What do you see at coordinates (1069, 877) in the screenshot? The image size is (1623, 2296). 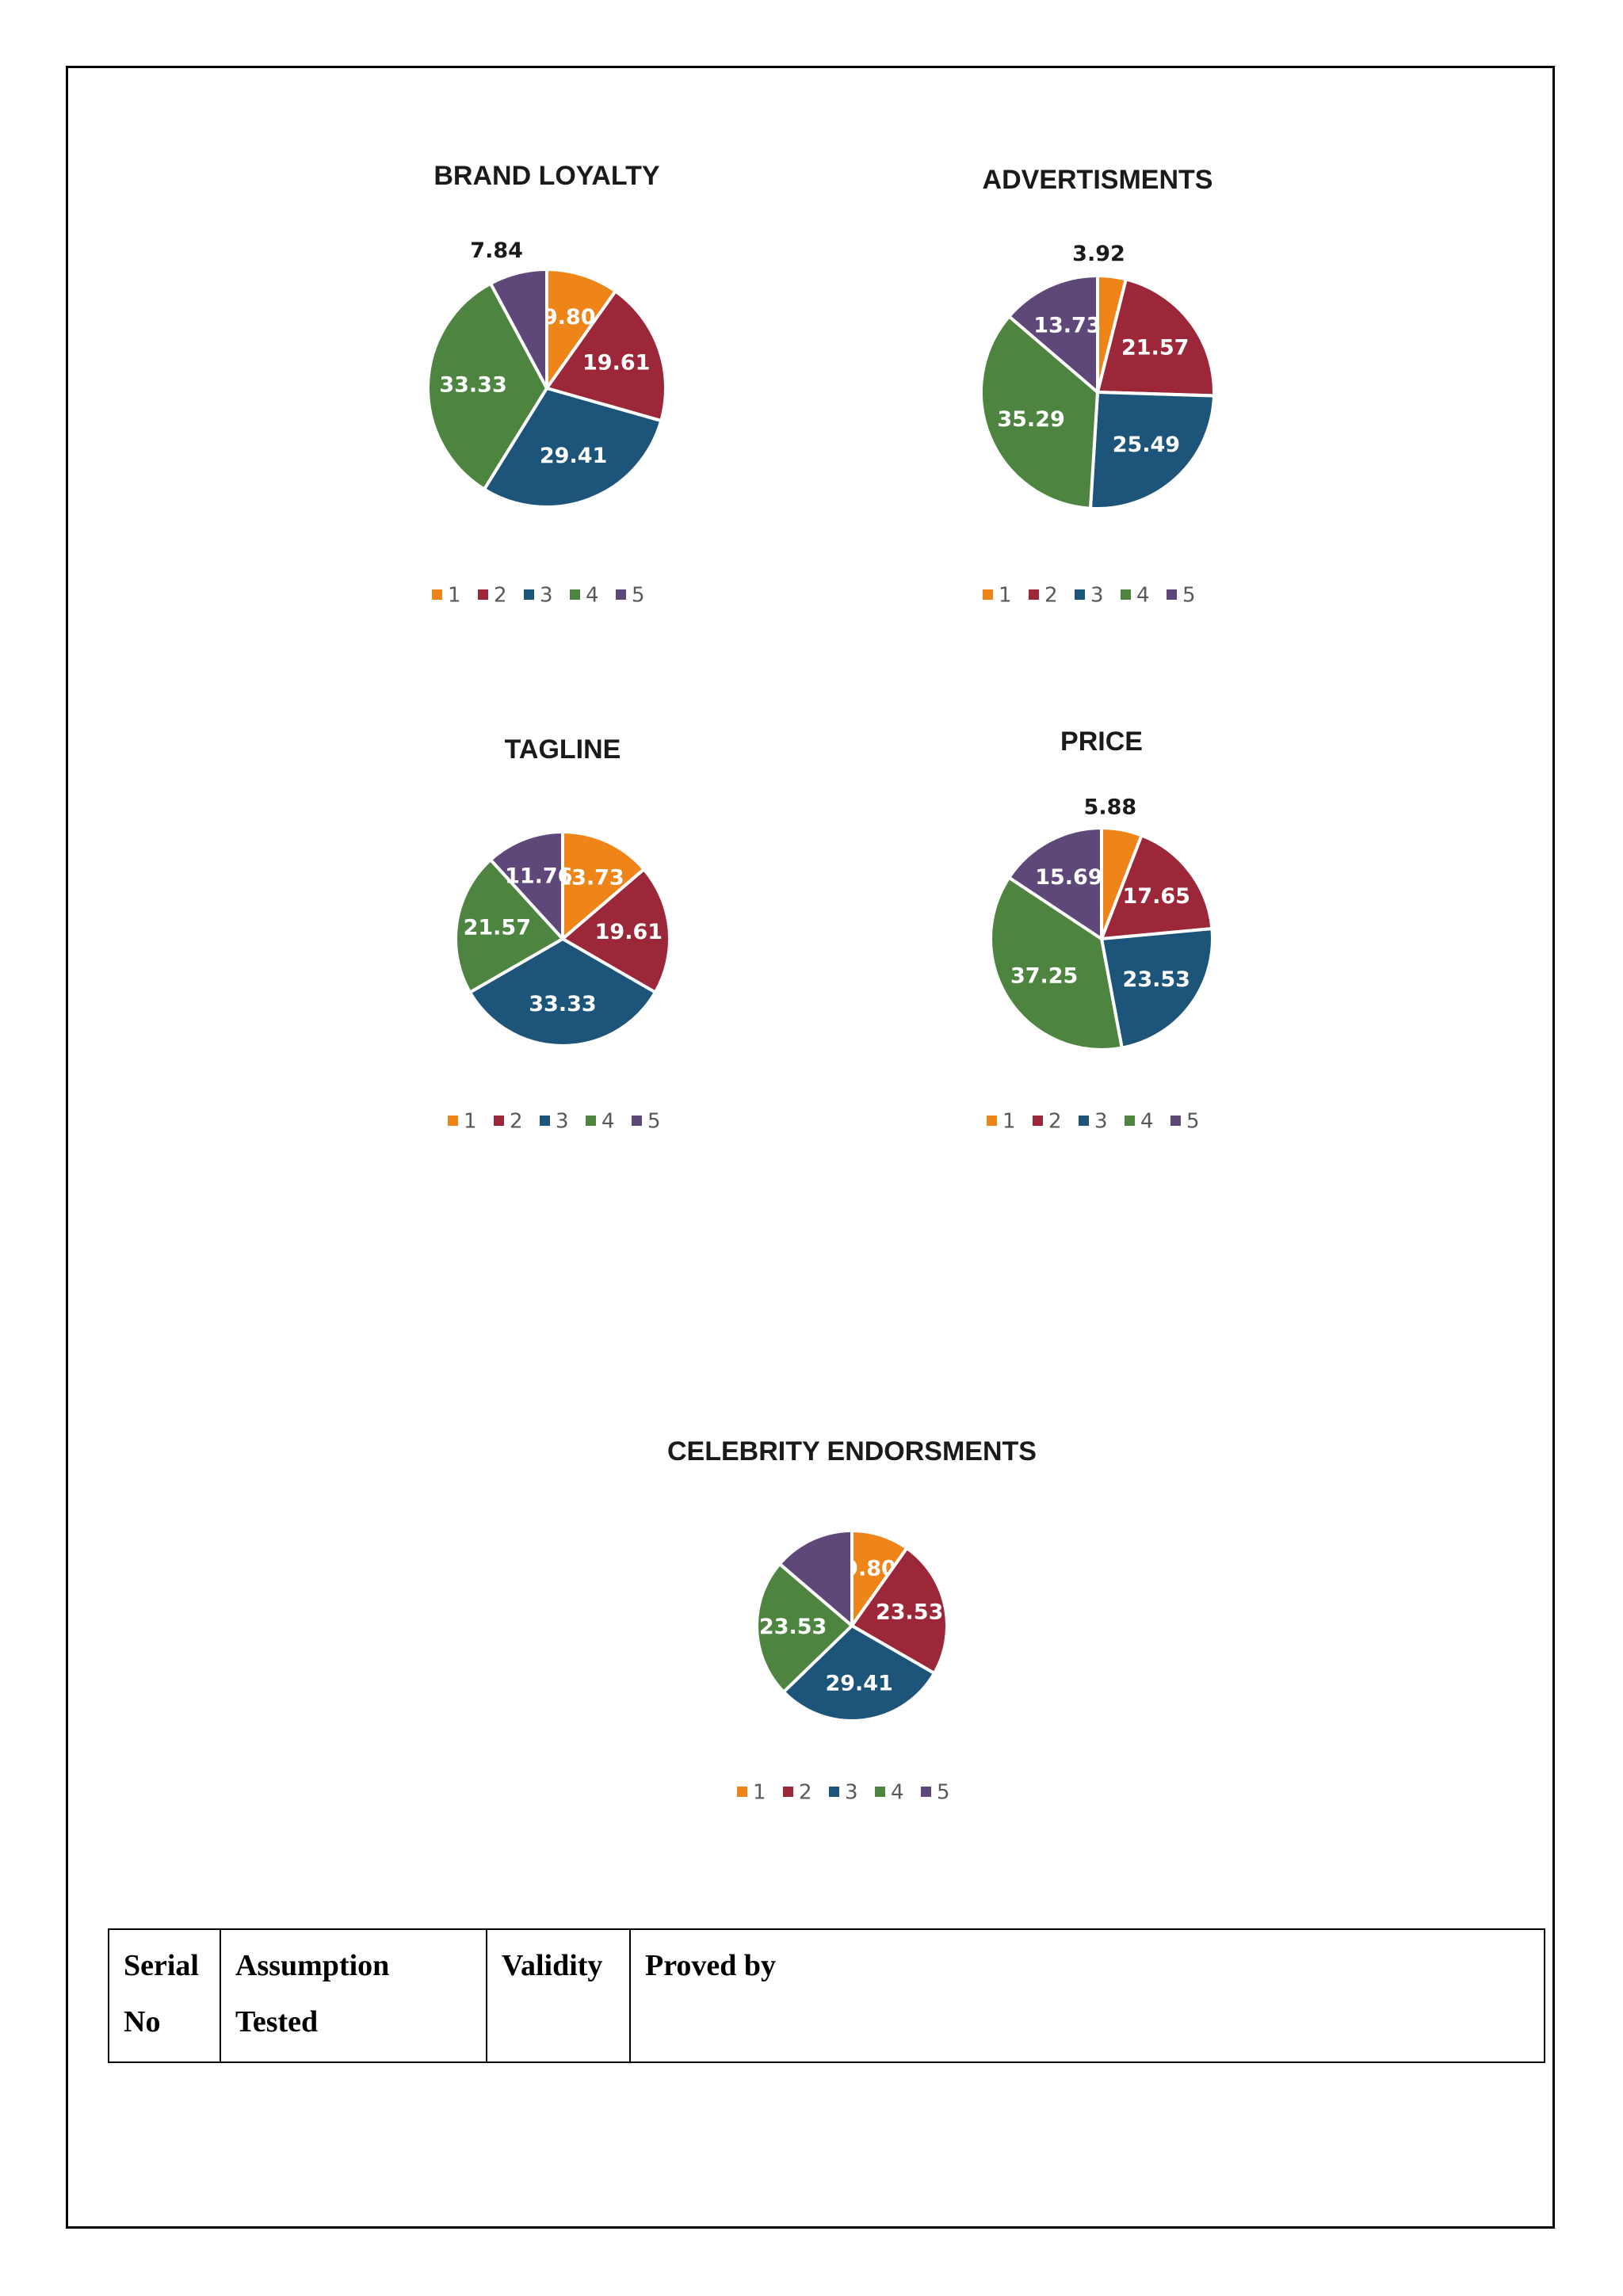 I see `data-label-5: 15.69` at bounding box center [1069, 877].